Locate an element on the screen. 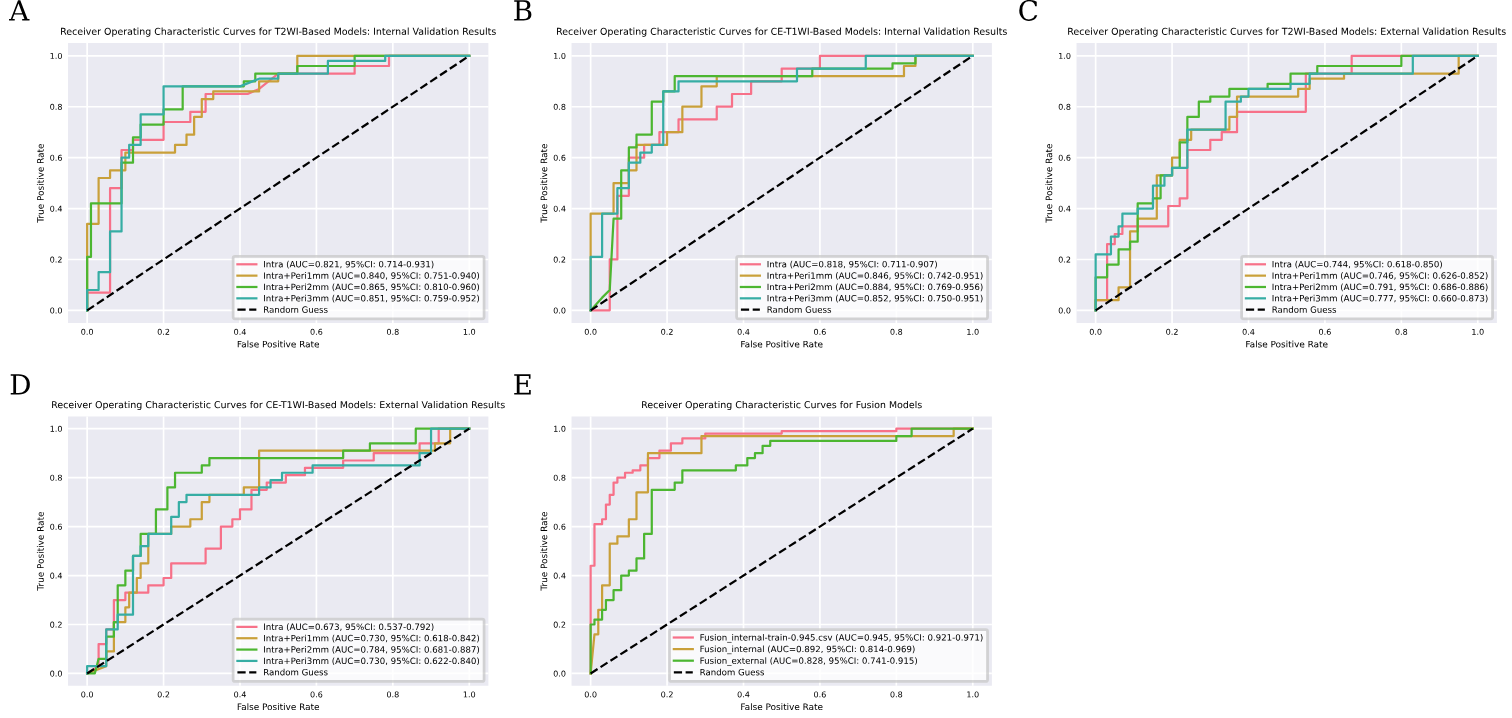 This screenshot has height=718, width=1512. text: A is located at coordinates (19, 10).